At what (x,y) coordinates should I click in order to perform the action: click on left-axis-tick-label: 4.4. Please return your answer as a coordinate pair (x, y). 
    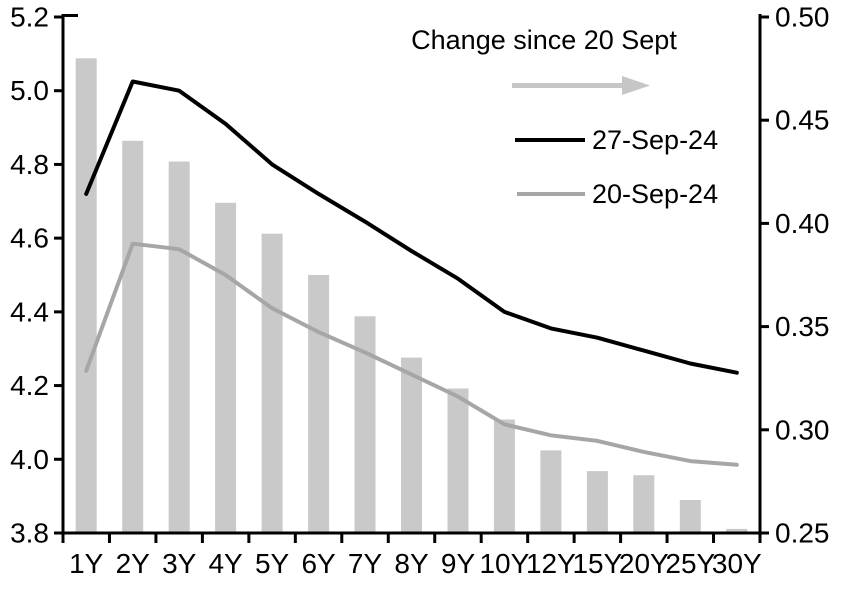
    Looking at the image, I should click on (29, 311).